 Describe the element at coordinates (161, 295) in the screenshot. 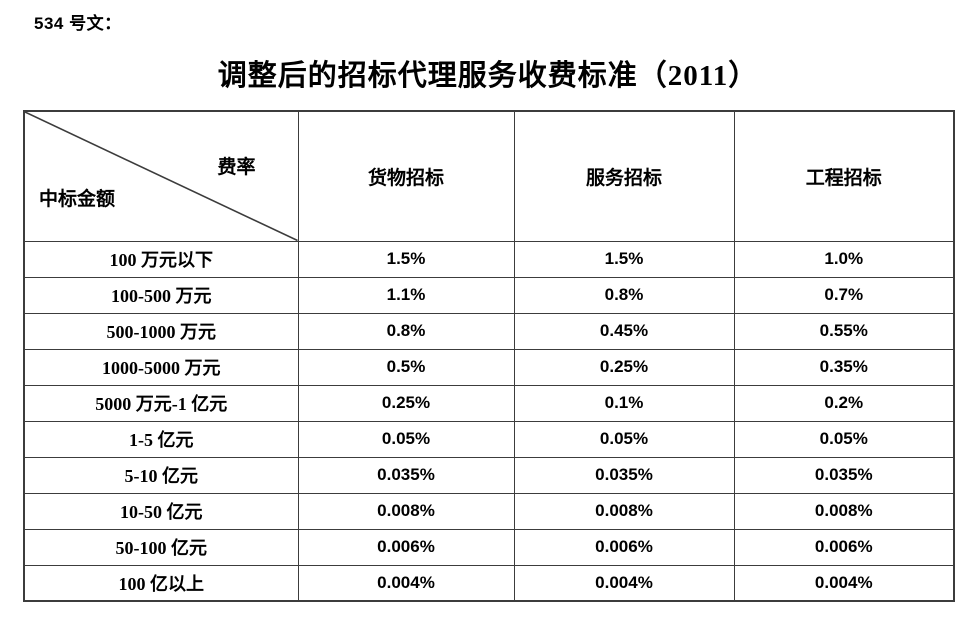

I see `row-label: 100-500 万元` at that location.